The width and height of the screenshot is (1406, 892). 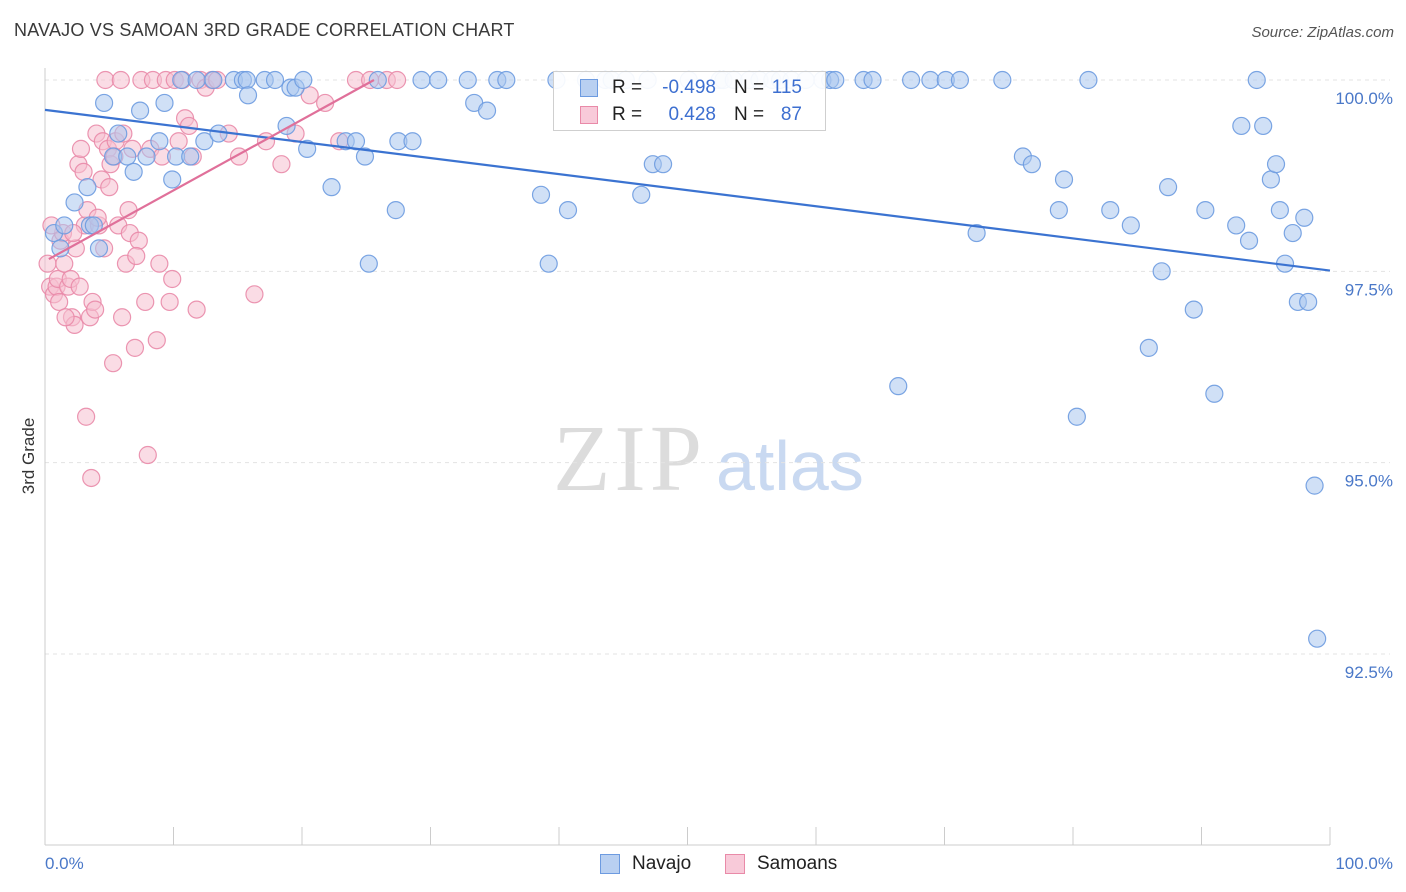 I want to click on y-axis-label: 3rd Grade, so click(x=28, y=456).